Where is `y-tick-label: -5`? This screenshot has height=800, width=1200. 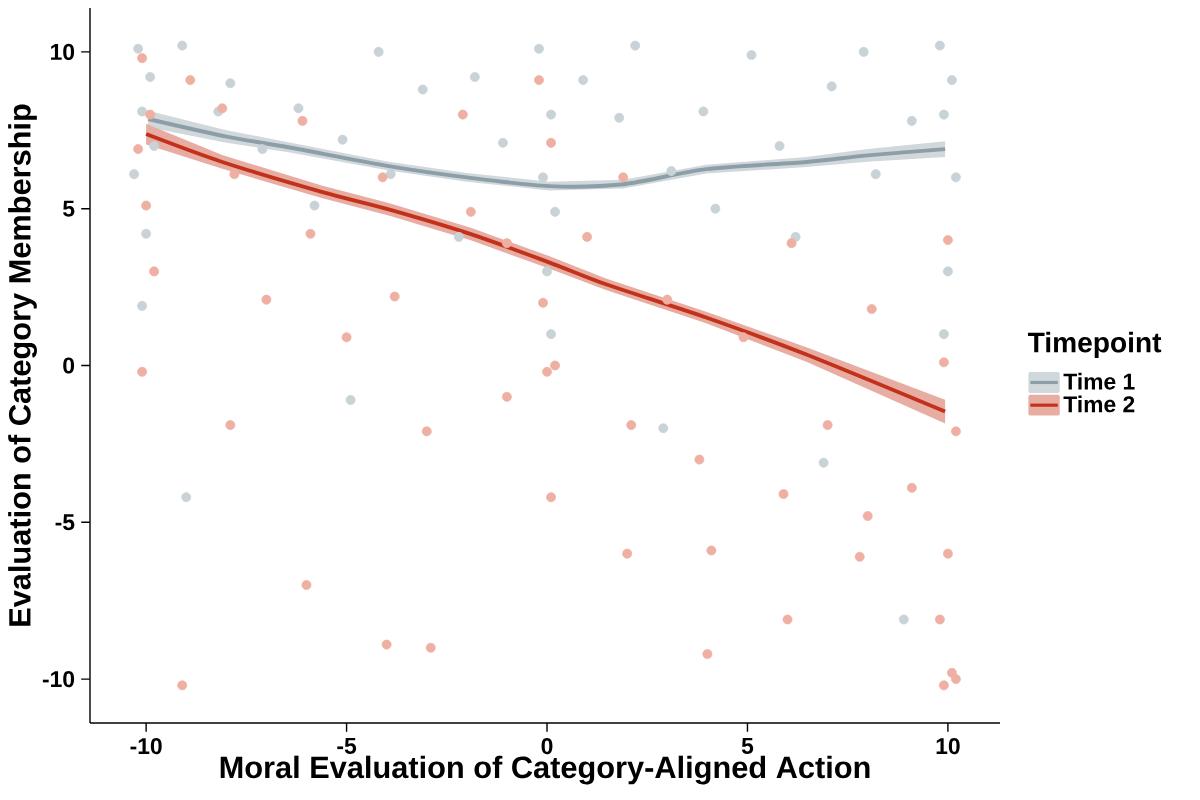 y-tick-label: -5 is located at coordinates (65, 522).